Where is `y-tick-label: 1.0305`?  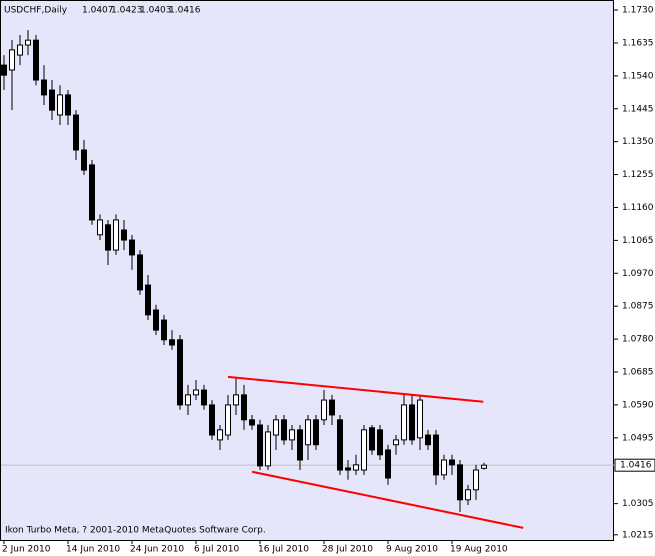 y-tick-label: 1.0305 is located at coordinates (638, 504).